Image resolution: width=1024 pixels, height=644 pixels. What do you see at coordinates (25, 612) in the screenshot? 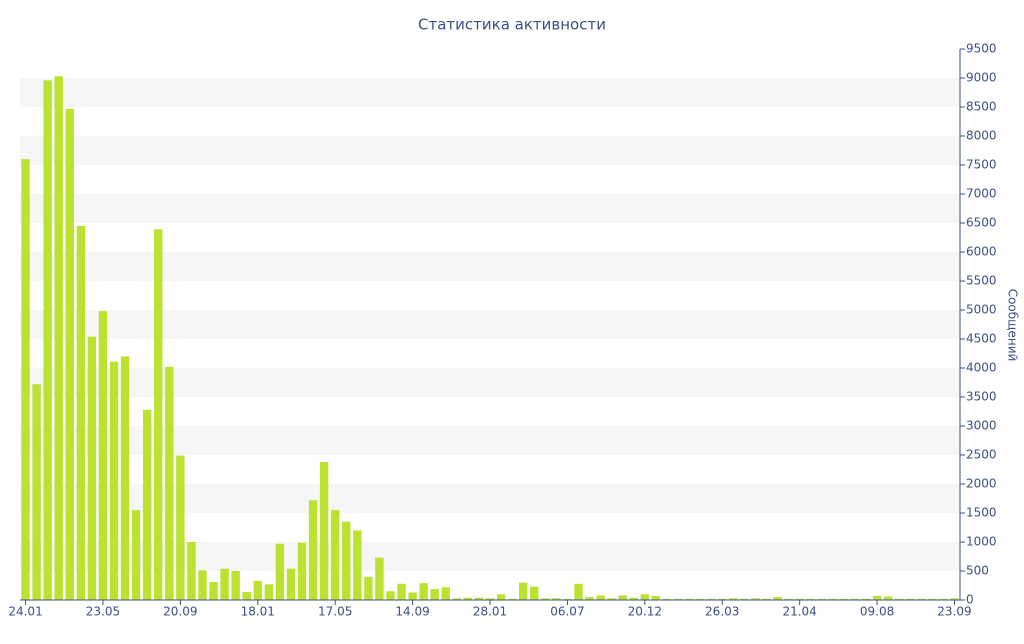
I see `x-tick-label: 24.01` at bounding box center [25, 612].